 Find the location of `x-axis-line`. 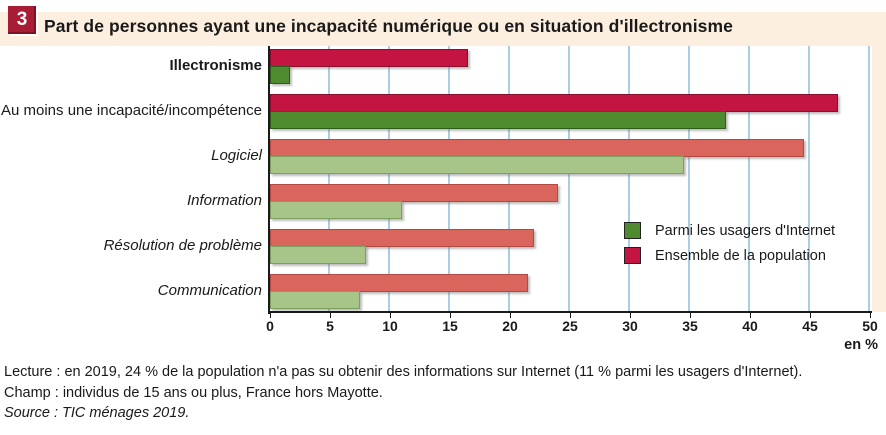

x-axis-line is located at coordinates (570, 312).